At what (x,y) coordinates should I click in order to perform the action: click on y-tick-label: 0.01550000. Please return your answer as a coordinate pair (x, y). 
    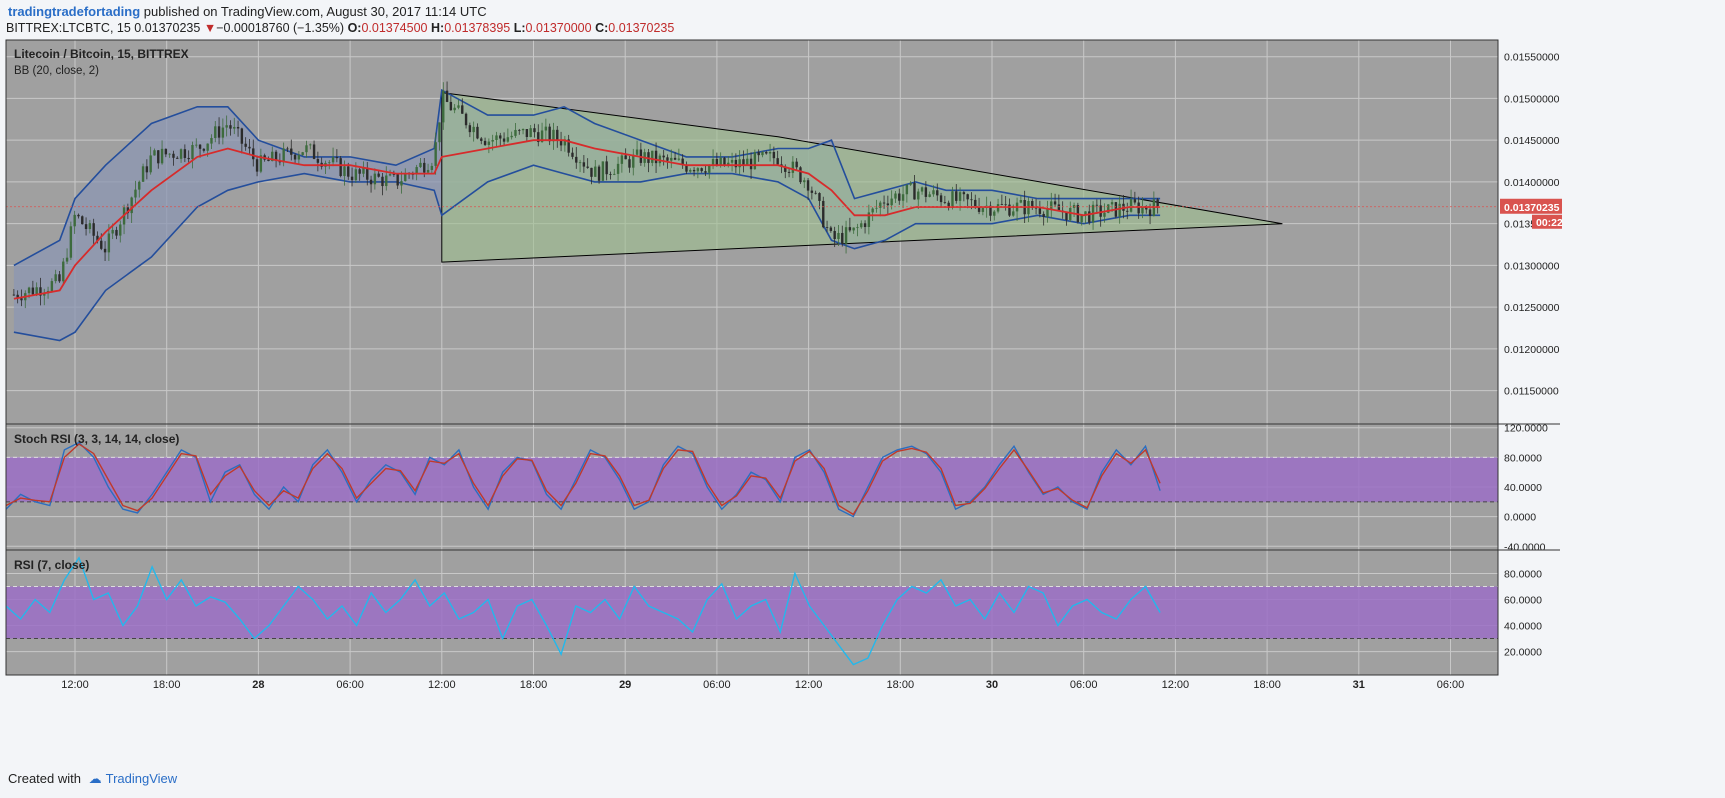
    Looking at the image, I should click on (1532, 58).